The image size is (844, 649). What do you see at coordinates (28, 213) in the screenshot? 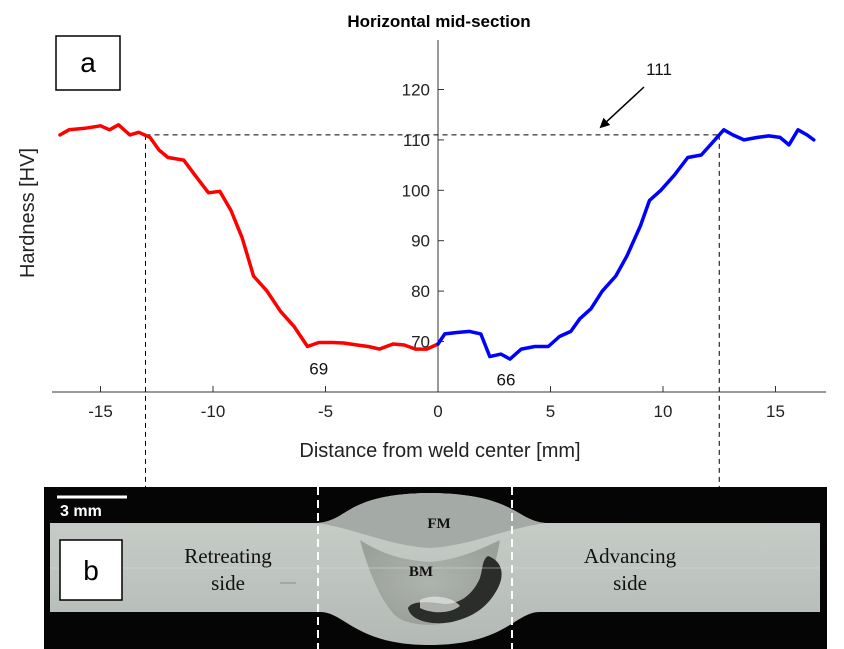
I see `y-axis-label: Hardness [HV]` at bounding box center [28, 213].